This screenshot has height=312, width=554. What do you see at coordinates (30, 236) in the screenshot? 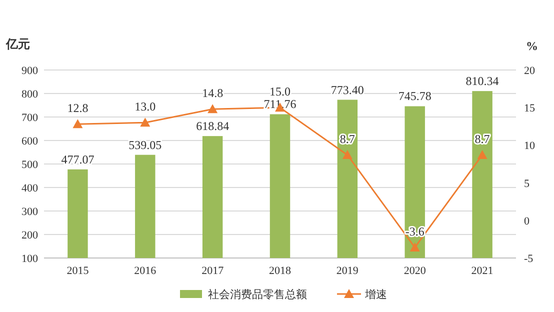
I see `y-tick-label: 200` at bounding box center [30, 236].